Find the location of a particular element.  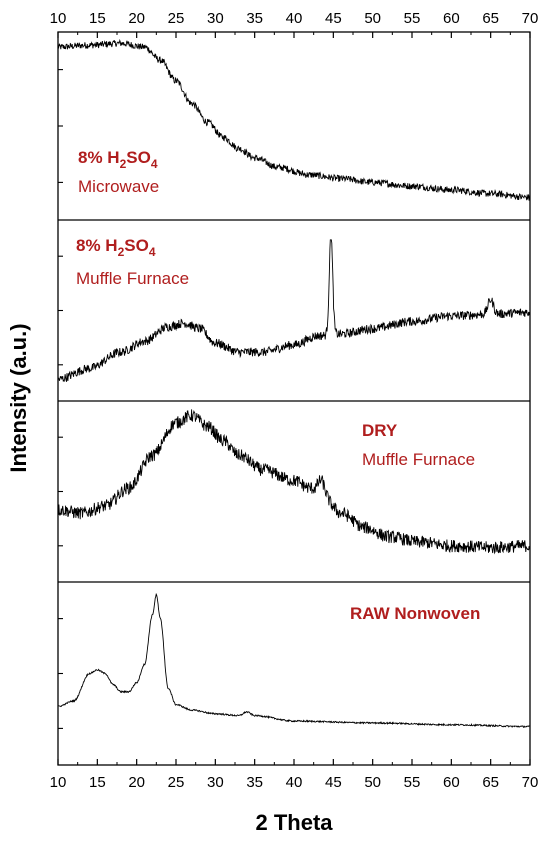

x-tick-labels-bottom: 10 15 20 25 30 35 40 45 50 55 60 65 70 is located at coordinates (294, 782).